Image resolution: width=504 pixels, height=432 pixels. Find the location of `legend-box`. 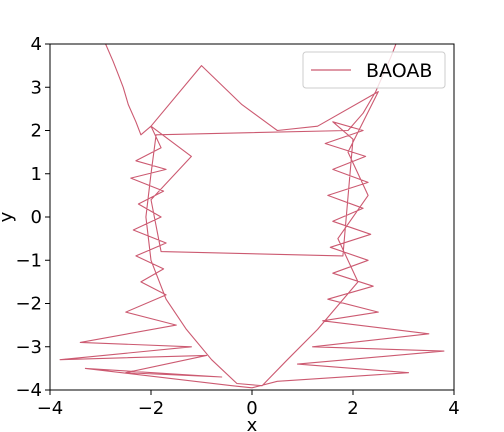

legend-box is located at coordinates (374, 70).